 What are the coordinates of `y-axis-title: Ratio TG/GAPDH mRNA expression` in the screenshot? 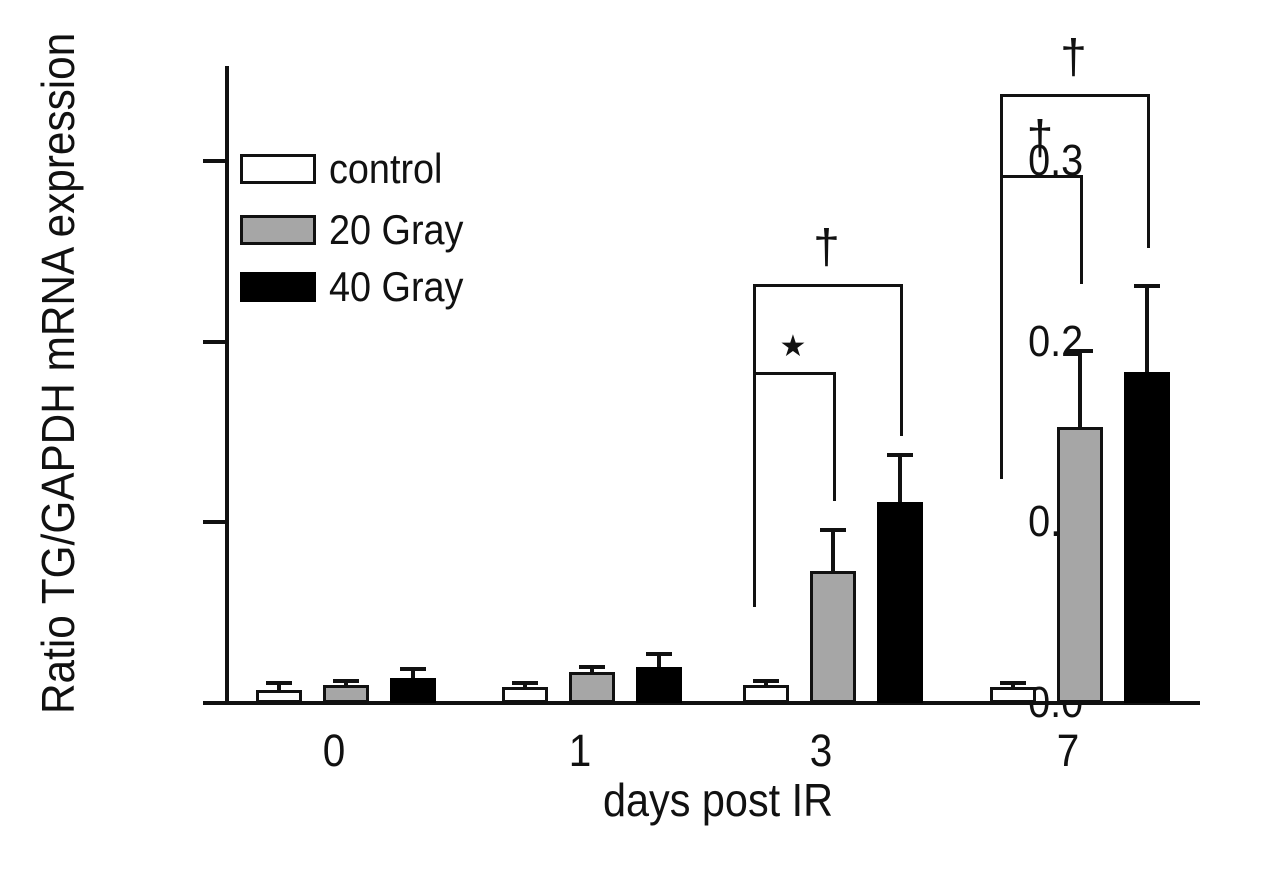 It's located at (58, 373).